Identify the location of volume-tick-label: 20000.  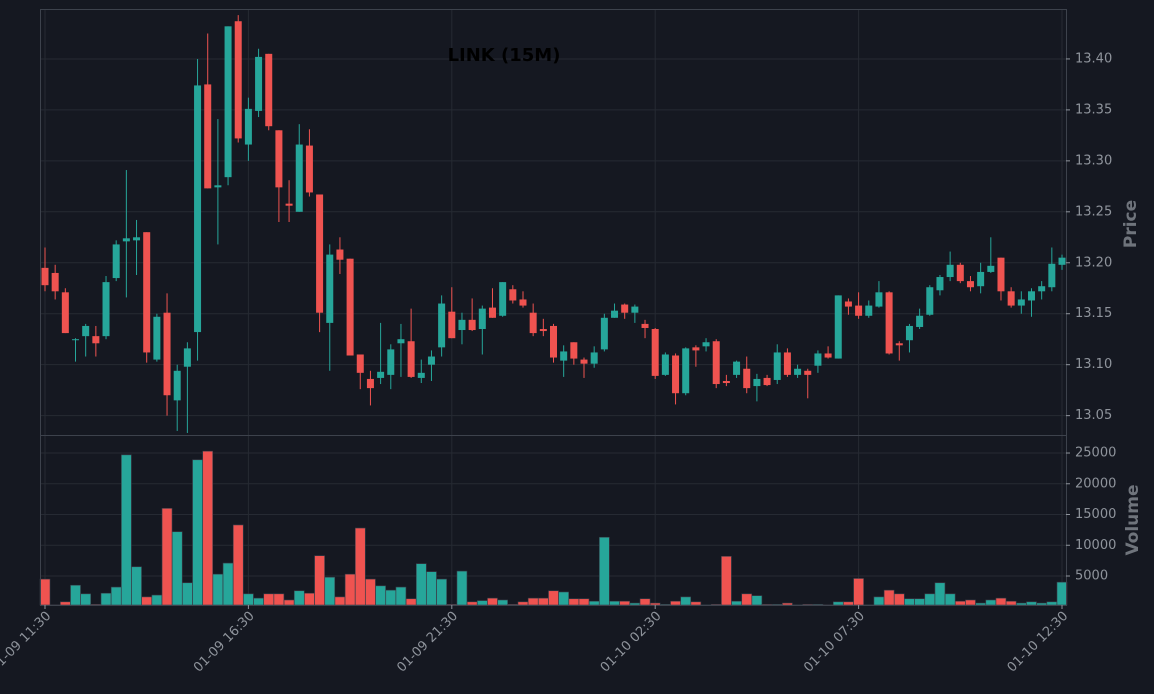
(1095, 483).